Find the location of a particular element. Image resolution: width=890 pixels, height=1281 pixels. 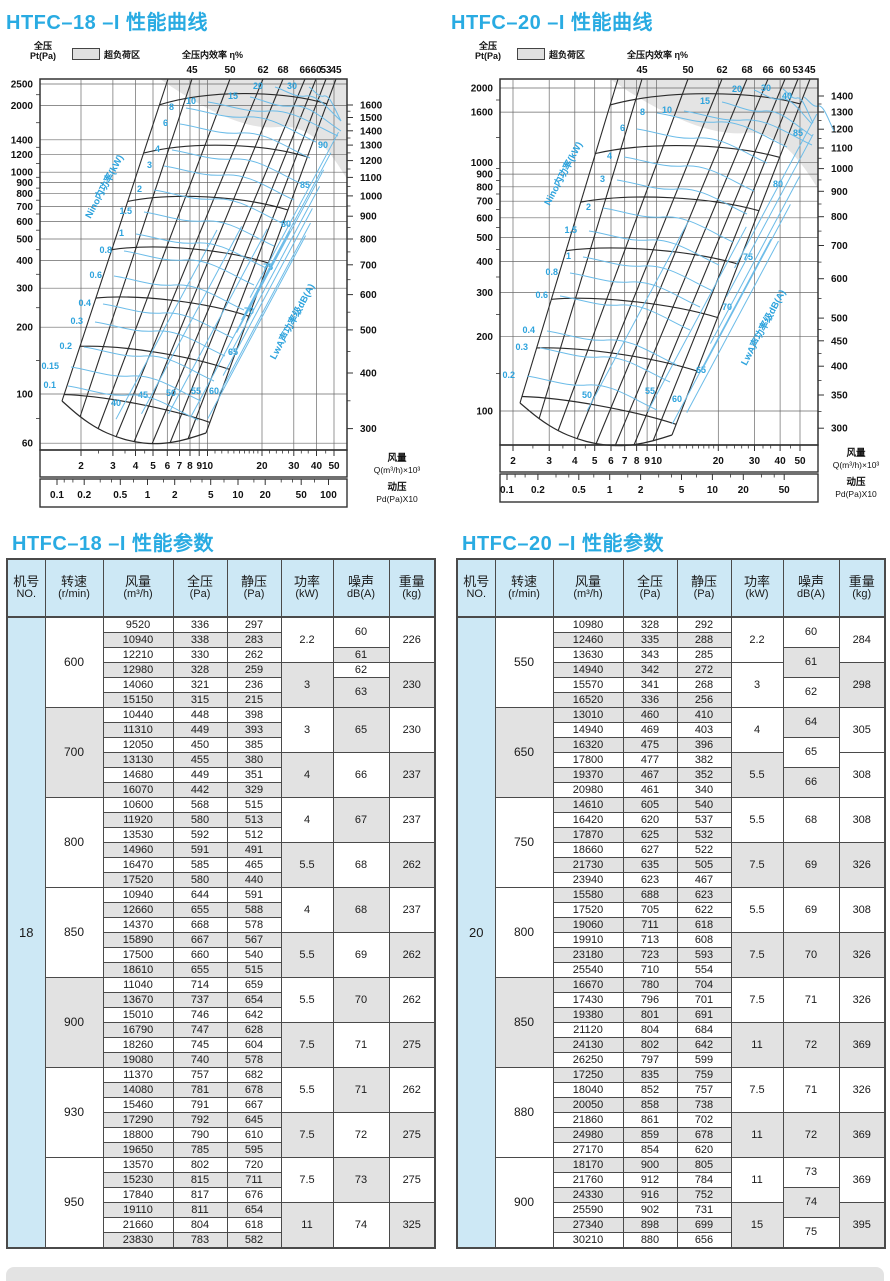

flow-cell: 16520 is located at coordinates (588, 700).